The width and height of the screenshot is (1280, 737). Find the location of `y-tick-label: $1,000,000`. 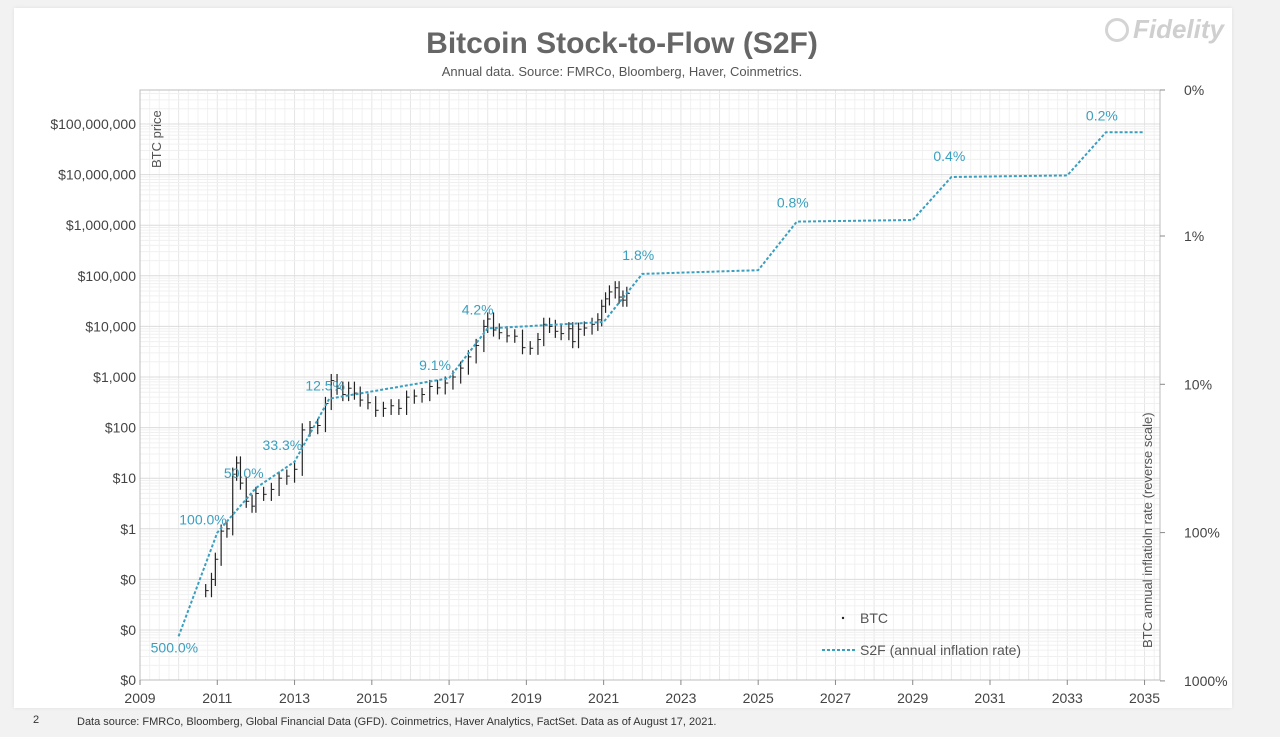

y-tick-label: $1,000,000 is located at coordinates (101, 225).